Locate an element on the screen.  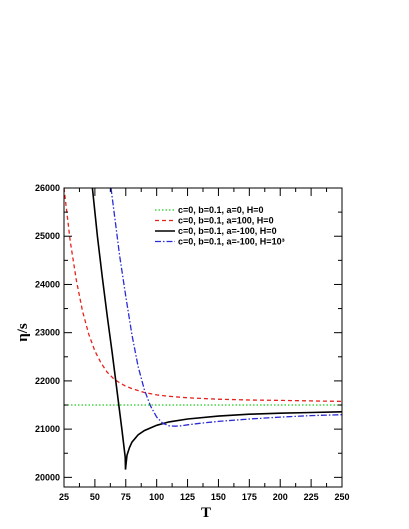
x-tick-label: 175 is located at coordinates (249, 497).